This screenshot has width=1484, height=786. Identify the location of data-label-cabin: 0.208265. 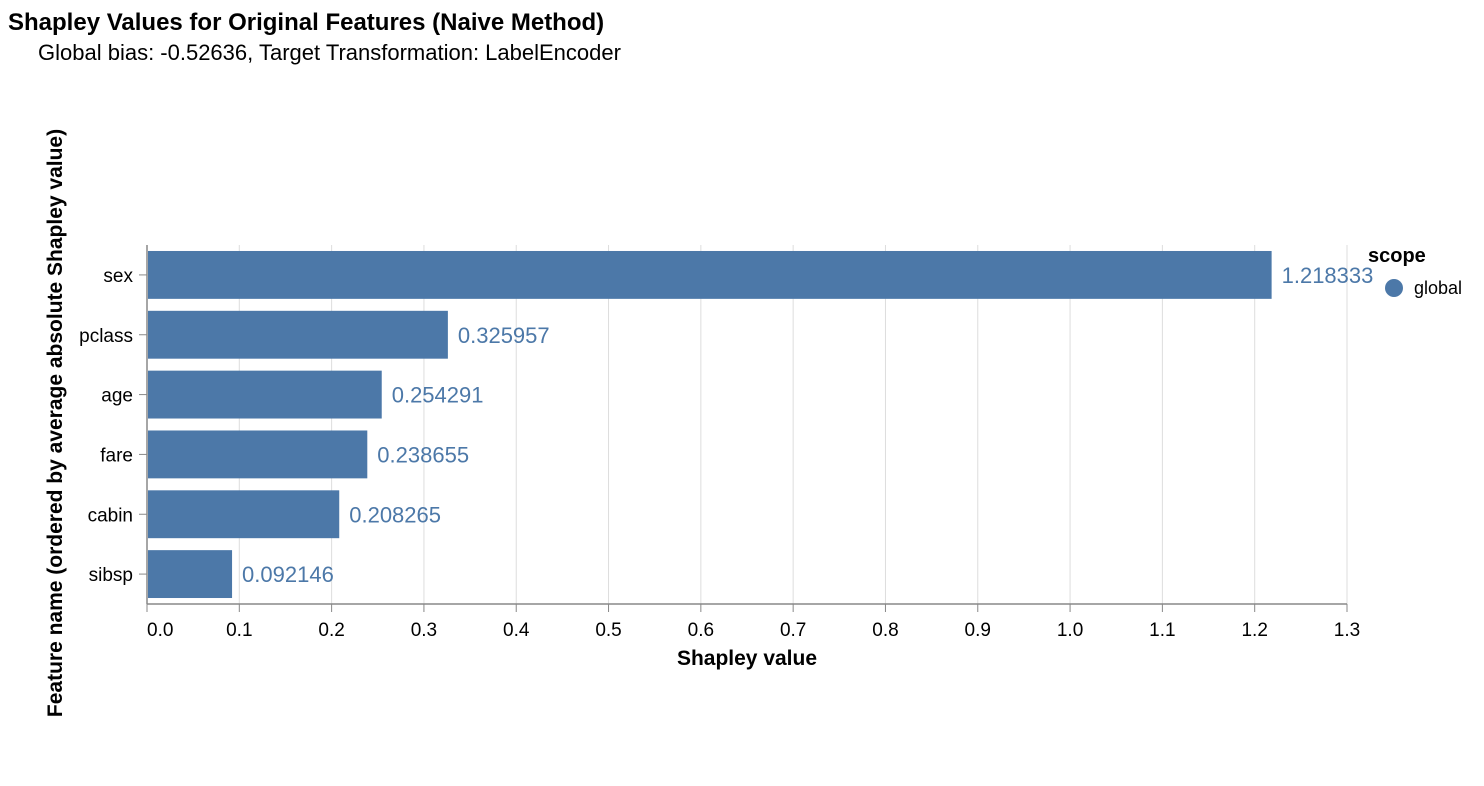
(395, 514).